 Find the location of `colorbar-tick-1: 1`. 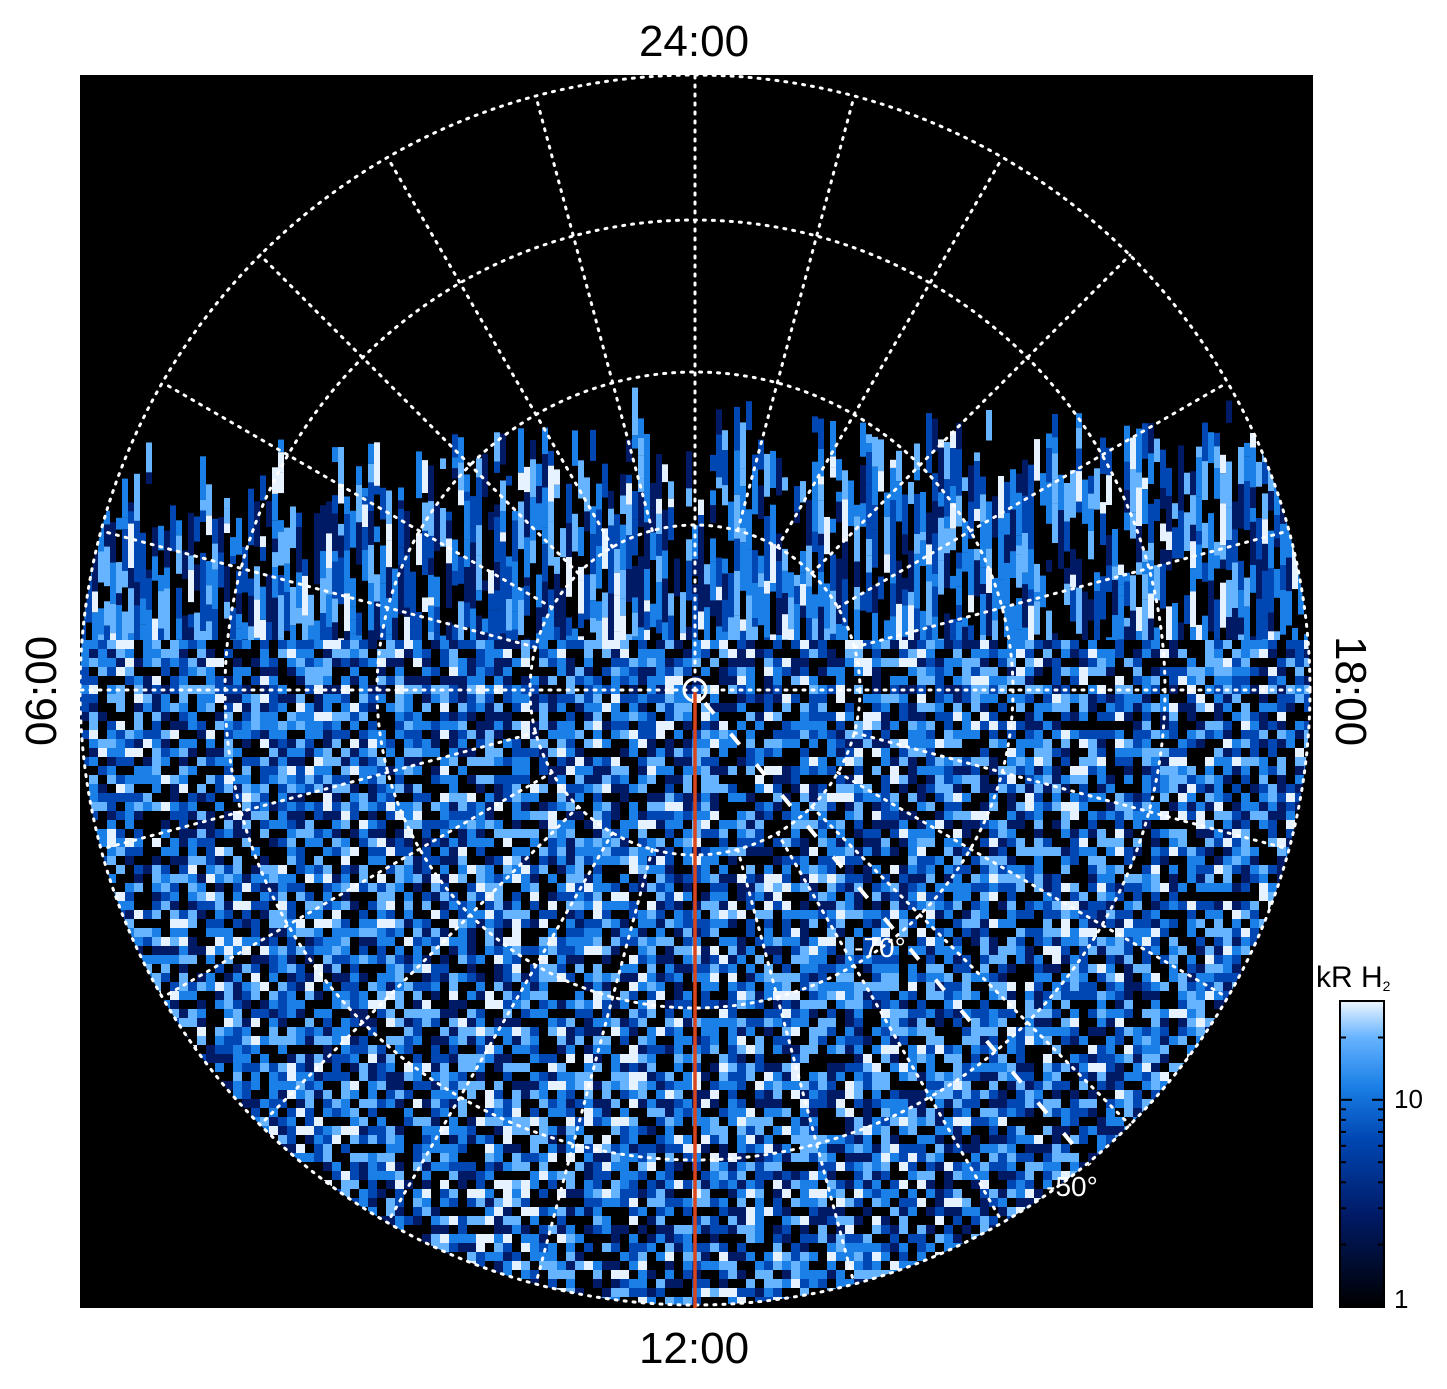

colorbar-tick-1: 1 is located at coordinates (1401, 1299).